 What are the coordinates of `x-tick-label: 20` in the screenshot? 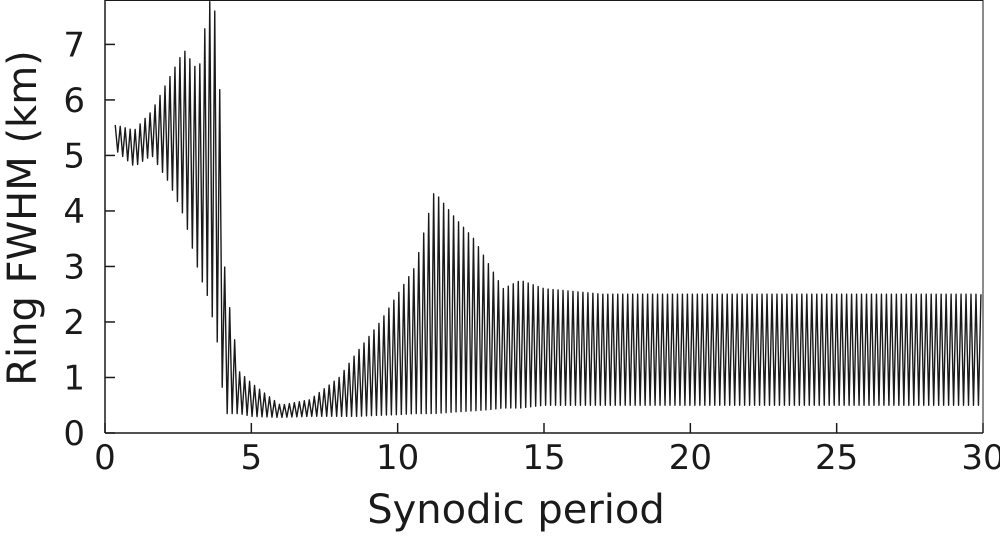 It's located at (690, 458).